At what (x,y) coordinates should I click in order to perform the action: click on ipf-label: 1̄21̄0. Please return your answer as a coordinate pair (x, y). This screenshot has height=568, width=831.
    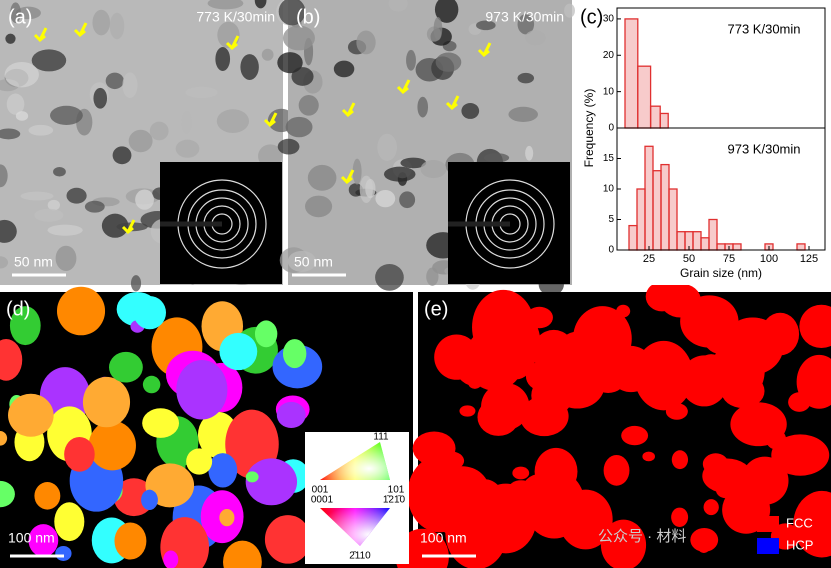
    Looking at the image, I should click on (394, 500).